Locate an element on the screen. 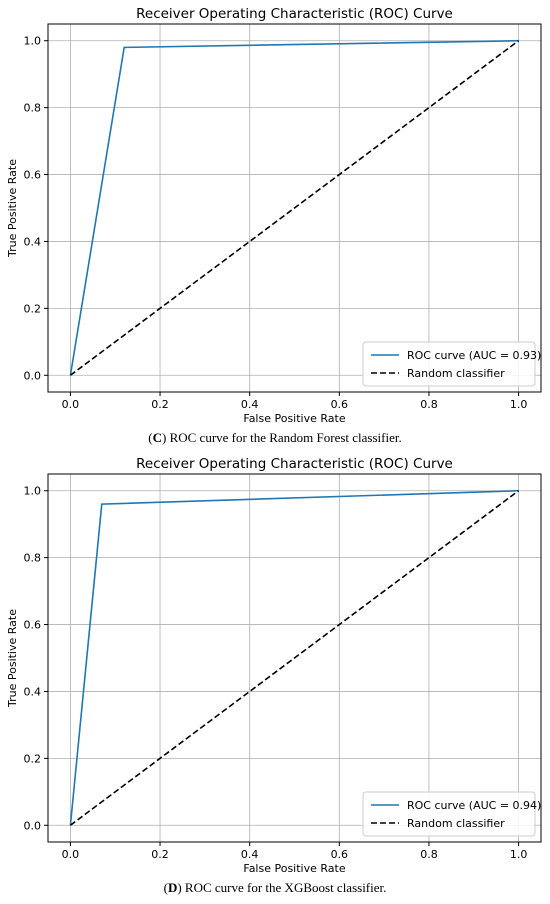 This screenshot has width=550, height=904. legend: ROC curve (AUC = 0.94) Random classifier is located at coordinates (451, 814).